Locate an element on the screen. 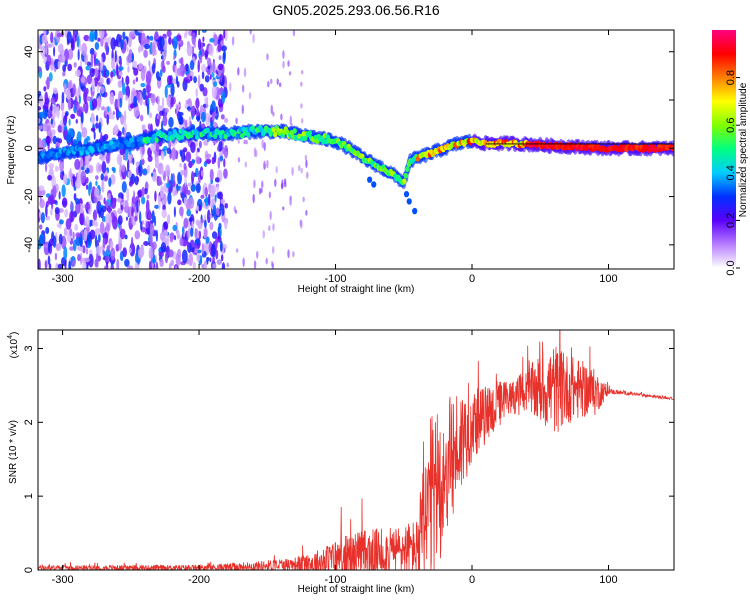 Image resolution: width=750 pixels, height=605 pixels. colorbar-label: Normalized spectral amplitude is located at coordinates (743, 149).